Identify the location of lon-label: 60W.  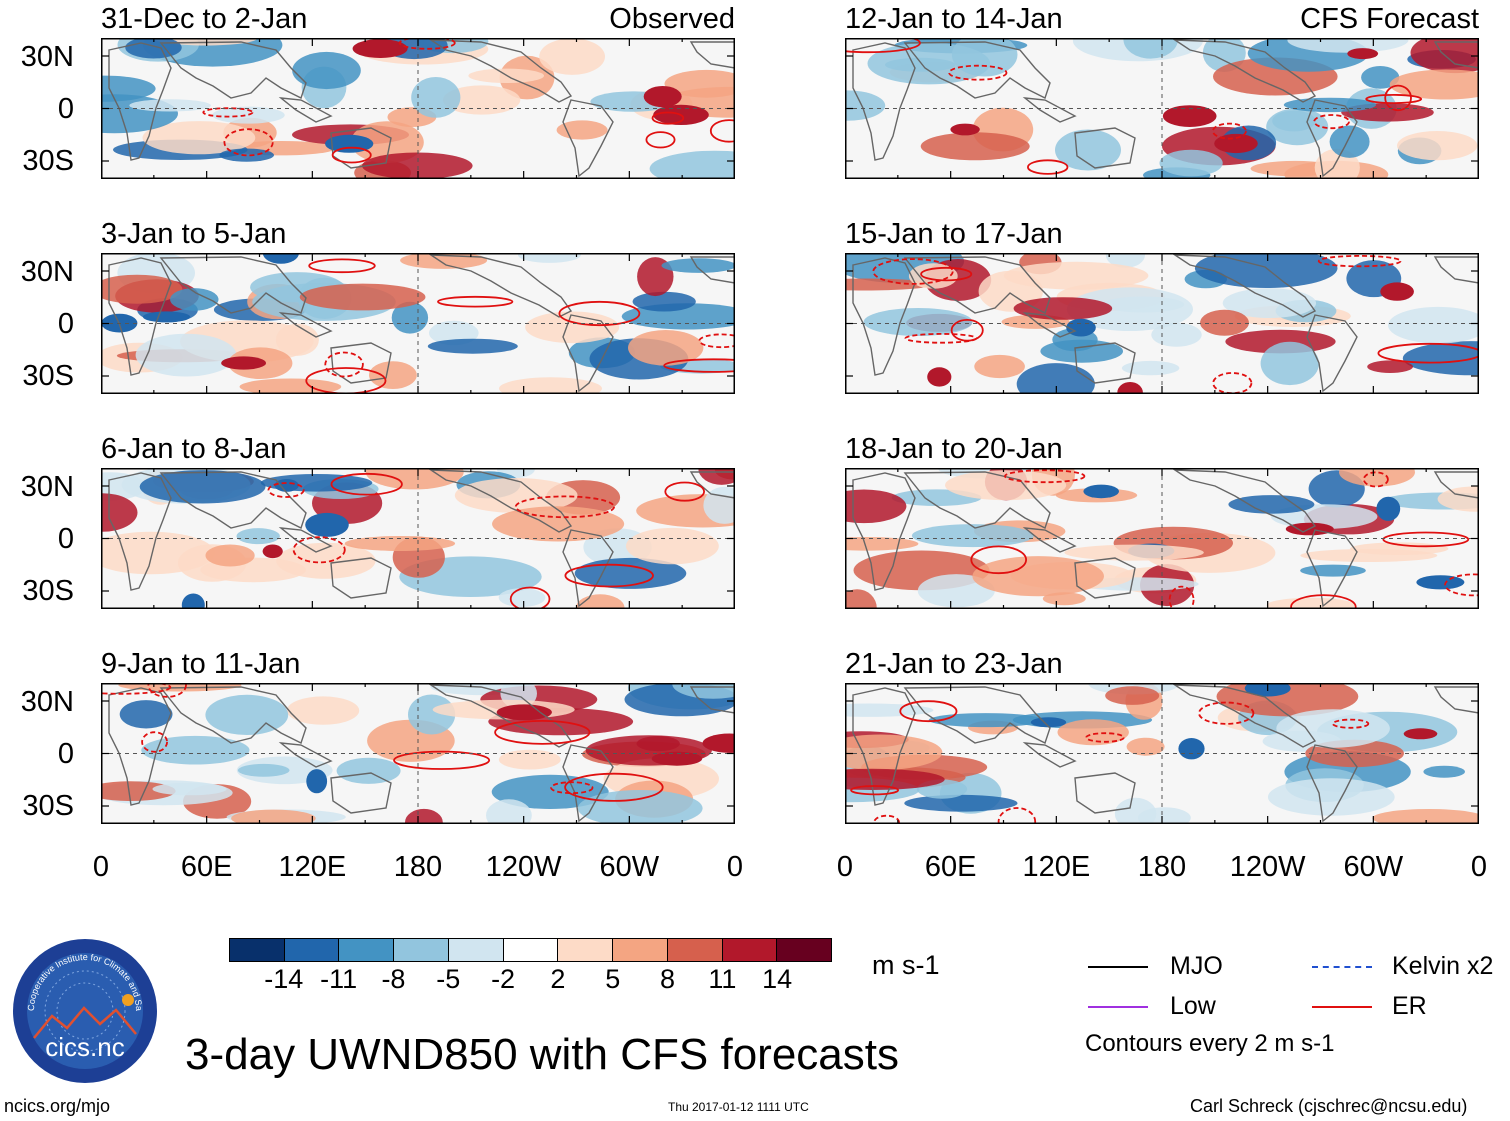
(629, 867).